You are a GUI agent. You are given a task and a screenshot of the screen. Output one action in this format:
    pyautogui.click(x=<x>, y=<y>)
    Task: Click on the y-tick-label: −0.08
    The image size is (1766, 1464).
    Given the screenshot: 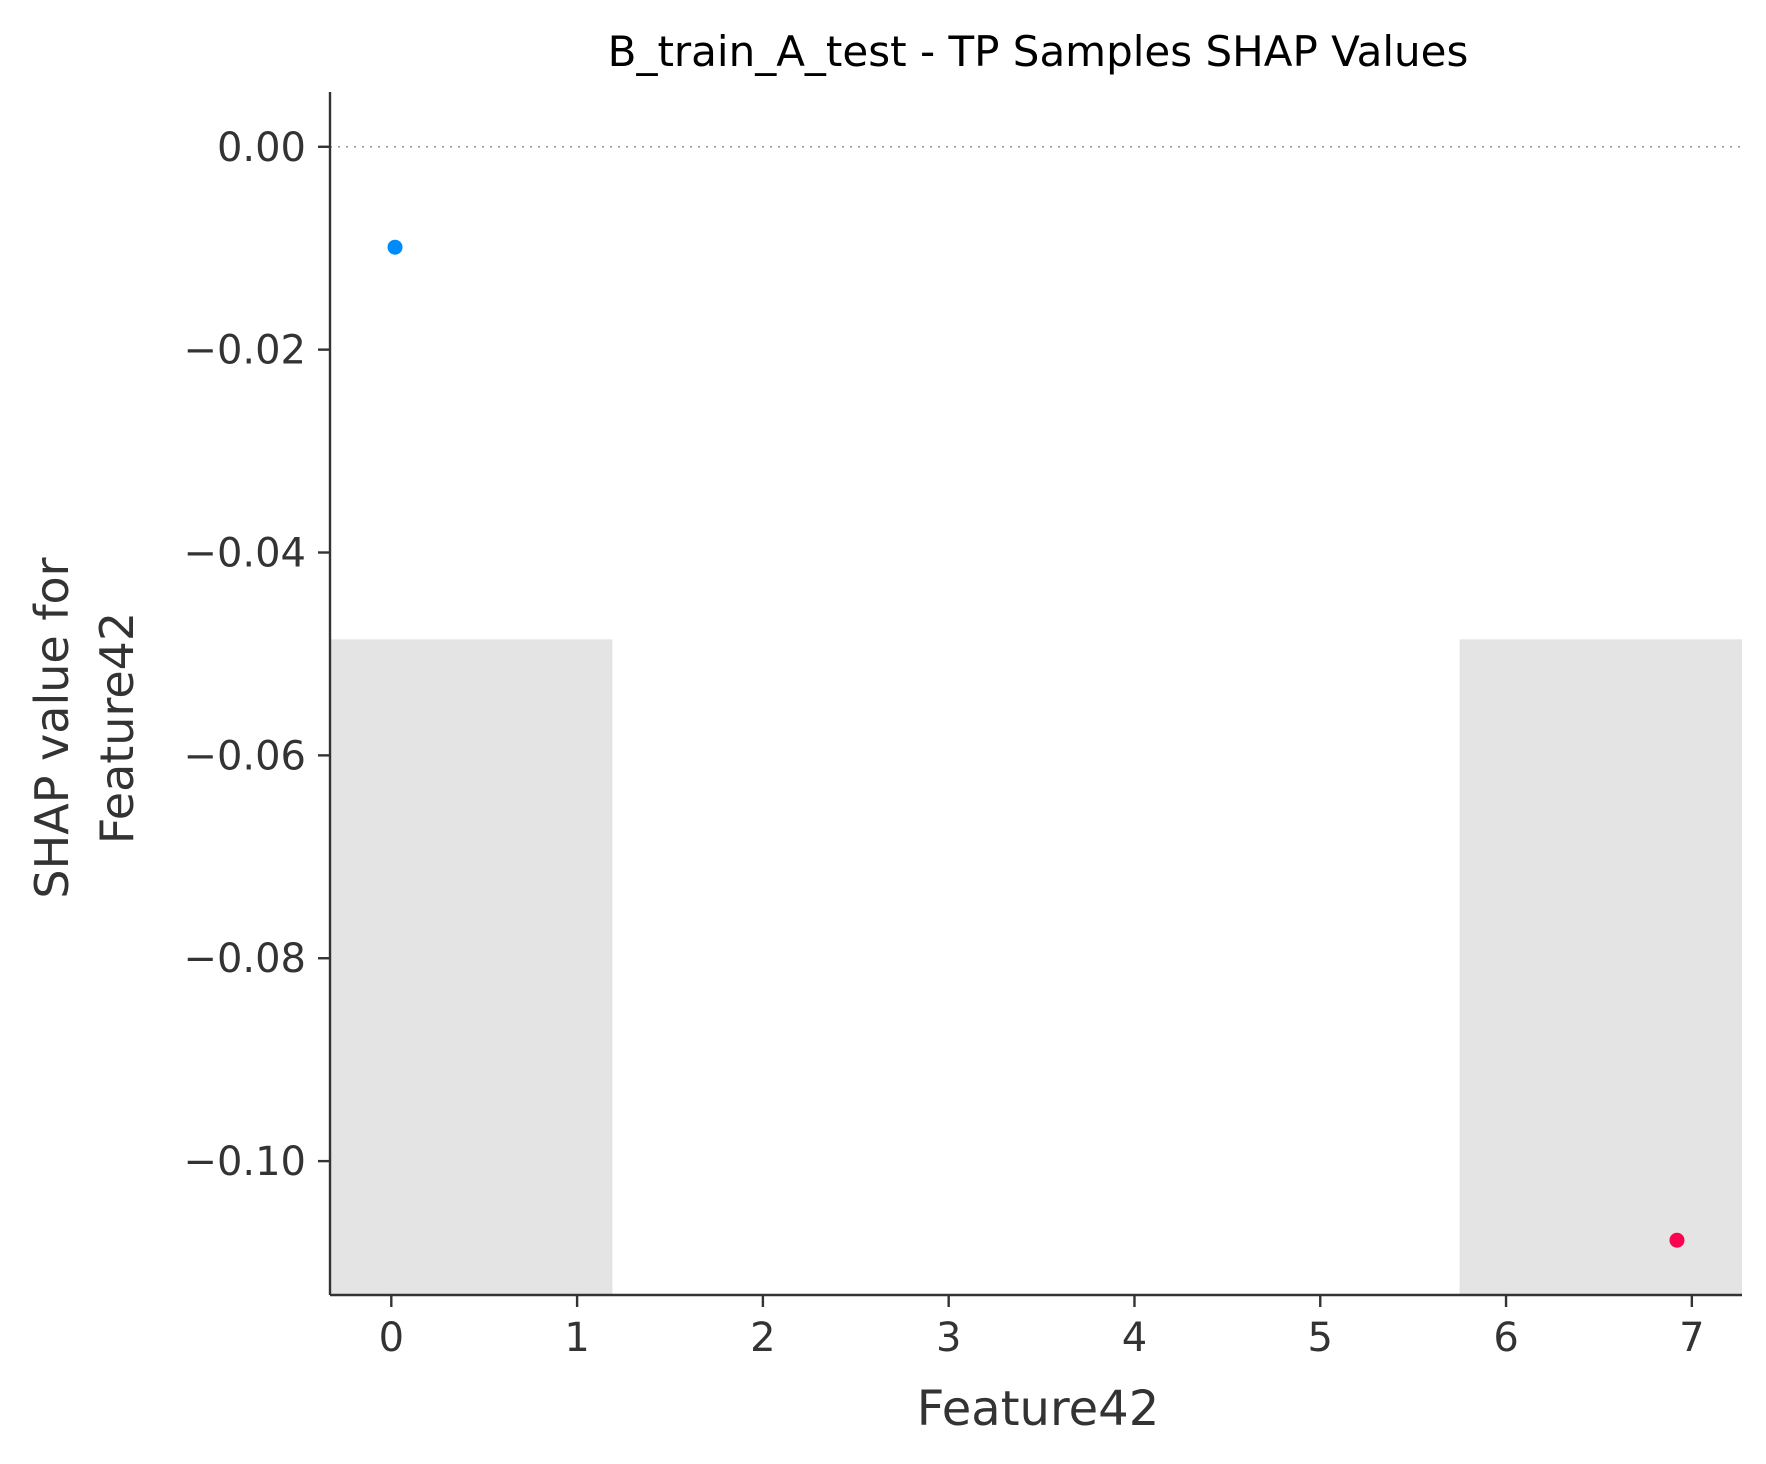 What is the action you would take?
    pyautogui.click(x=244, y=959)
    